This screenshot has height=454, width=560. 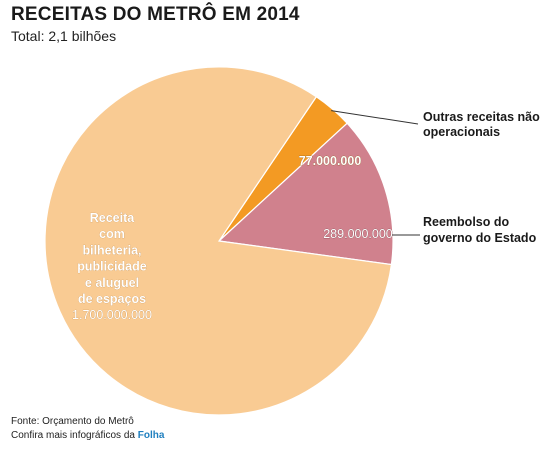 I want to click on source-note: Fonte: Orçamento do Metrô, so click(x=72, y=421).